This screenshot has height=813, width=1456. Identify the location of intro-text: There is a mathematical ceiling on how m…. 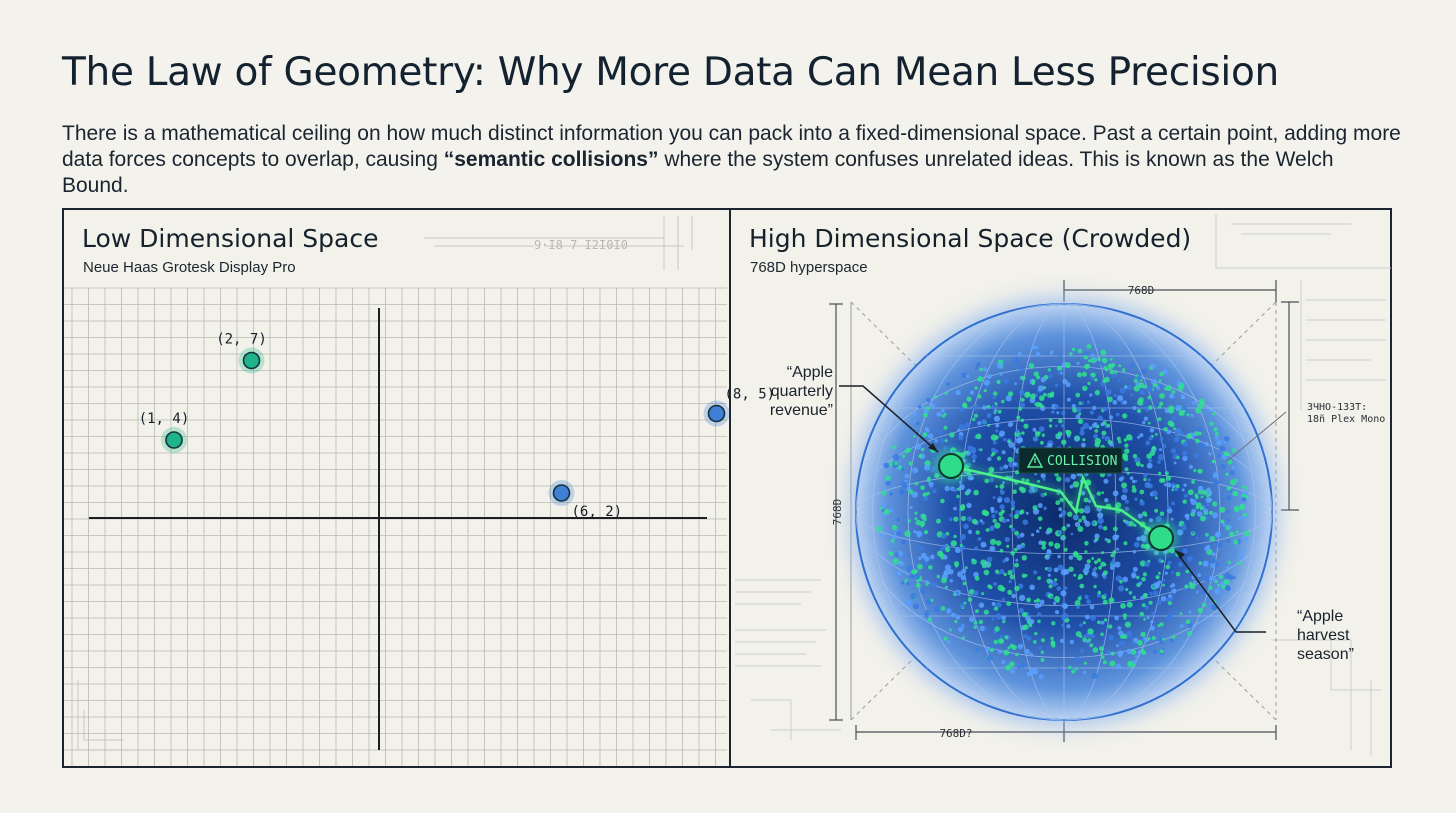
(731, 146).